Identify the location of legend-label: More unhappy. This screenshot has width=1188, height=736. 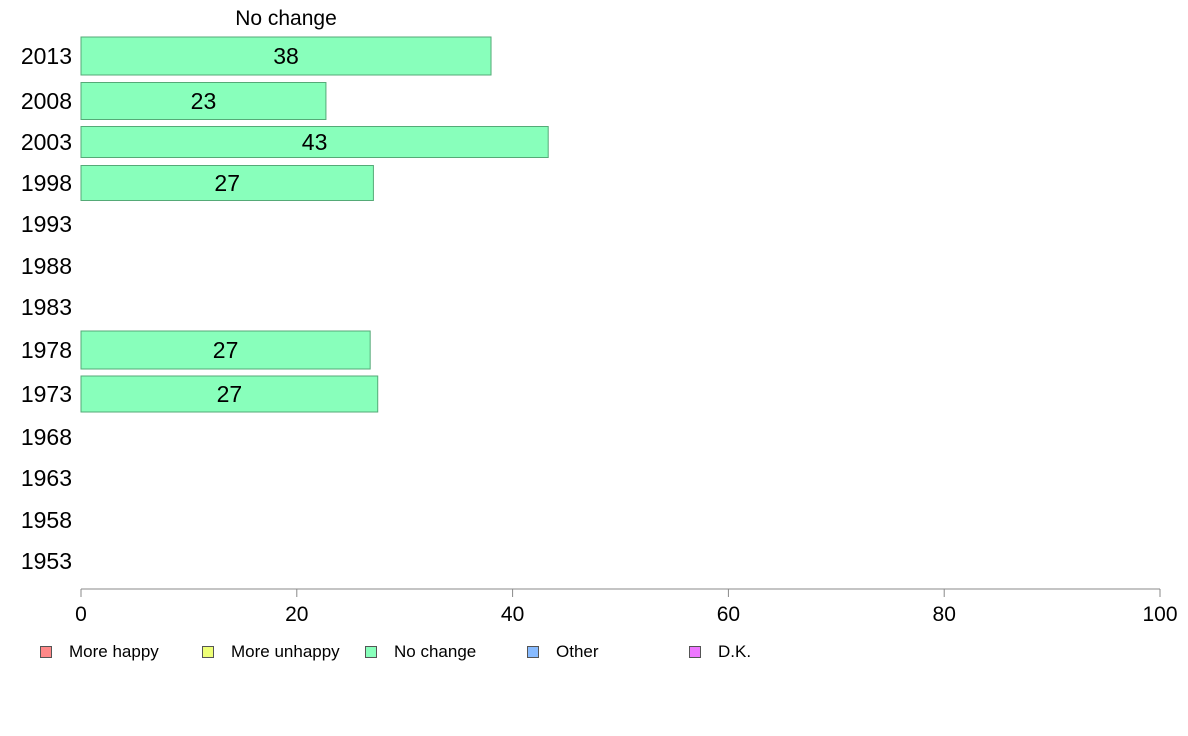
(285, 651).